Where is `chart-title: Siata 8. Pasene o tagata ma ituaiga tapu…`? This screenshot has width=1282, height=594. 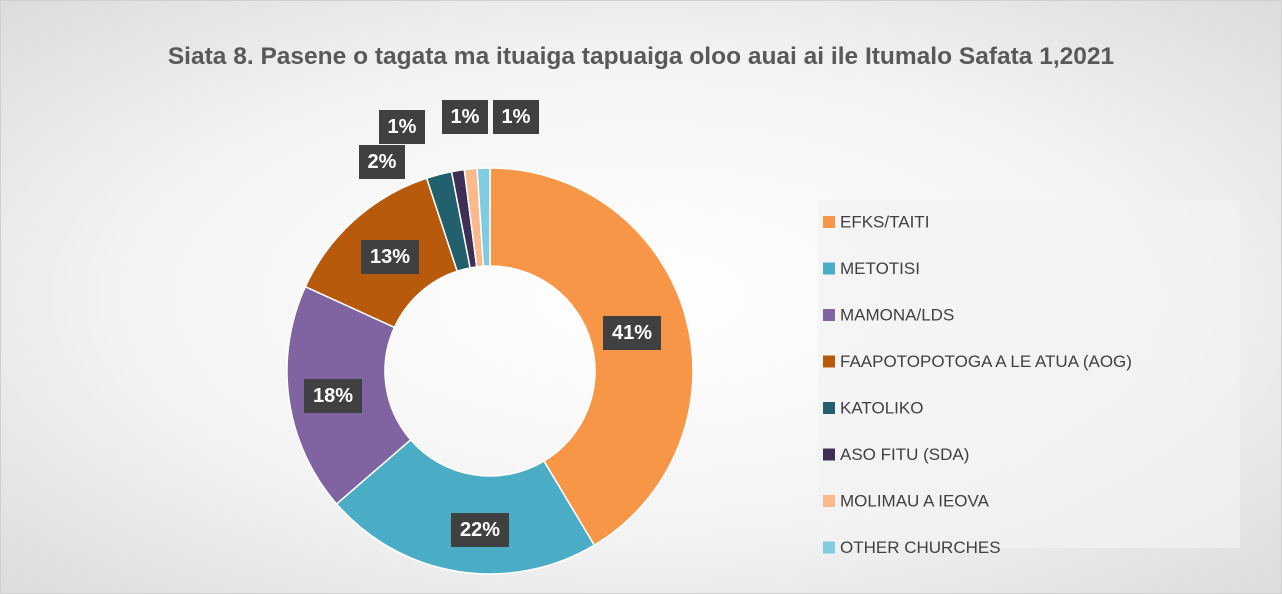
chart-title: Siata 8. Pasene o tagata ma ituaiga tapu… is located at coordinates (641, 56).